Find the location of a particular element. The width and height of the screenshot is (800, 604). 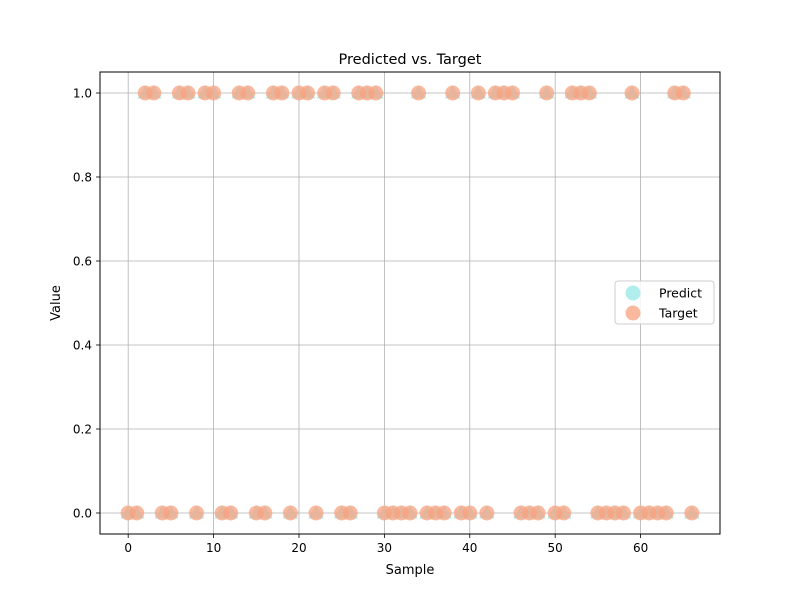

legend-marker-predict is located at coordinates (633, 293).